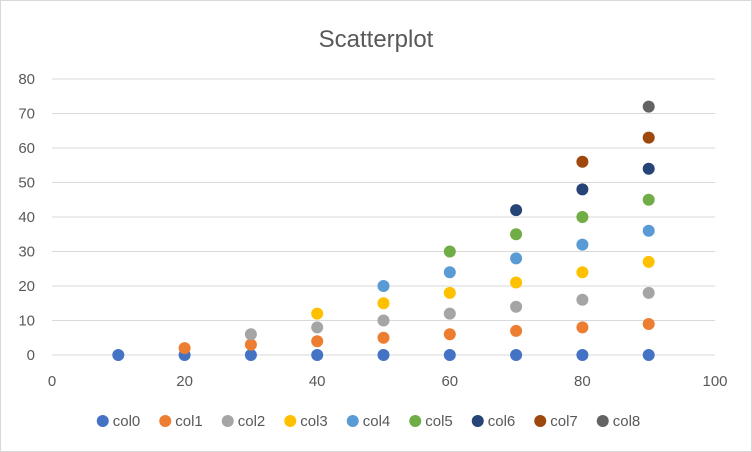 This screenshot has width=752, height=452. I want to click on series-col7, so click(615, 149).